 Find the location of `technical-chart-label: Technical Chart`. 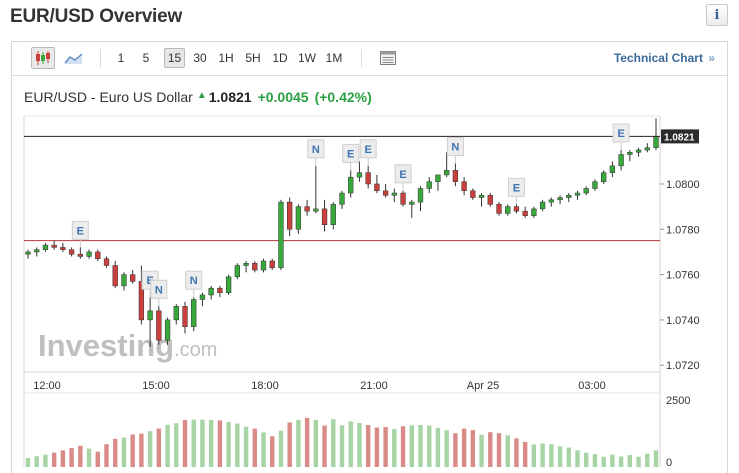

technical-chart-label: Technical Chart is located at coordinates (658, 58).